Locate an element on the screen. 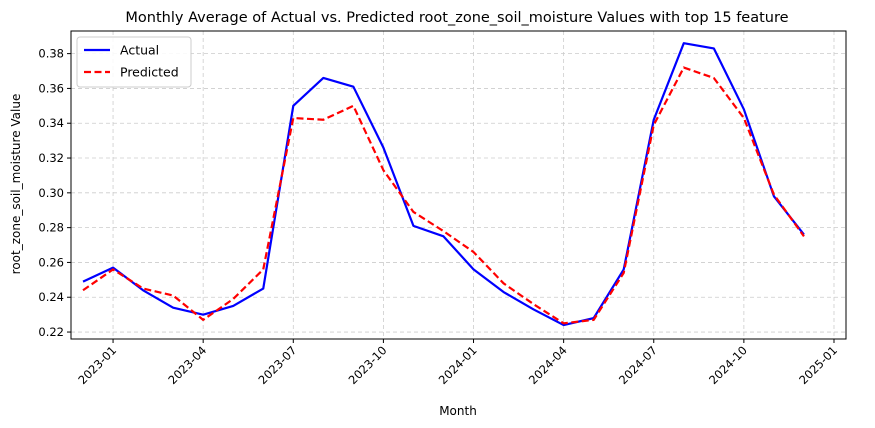  y-tick-label: 0.30 is located at coordinates (51, 193).